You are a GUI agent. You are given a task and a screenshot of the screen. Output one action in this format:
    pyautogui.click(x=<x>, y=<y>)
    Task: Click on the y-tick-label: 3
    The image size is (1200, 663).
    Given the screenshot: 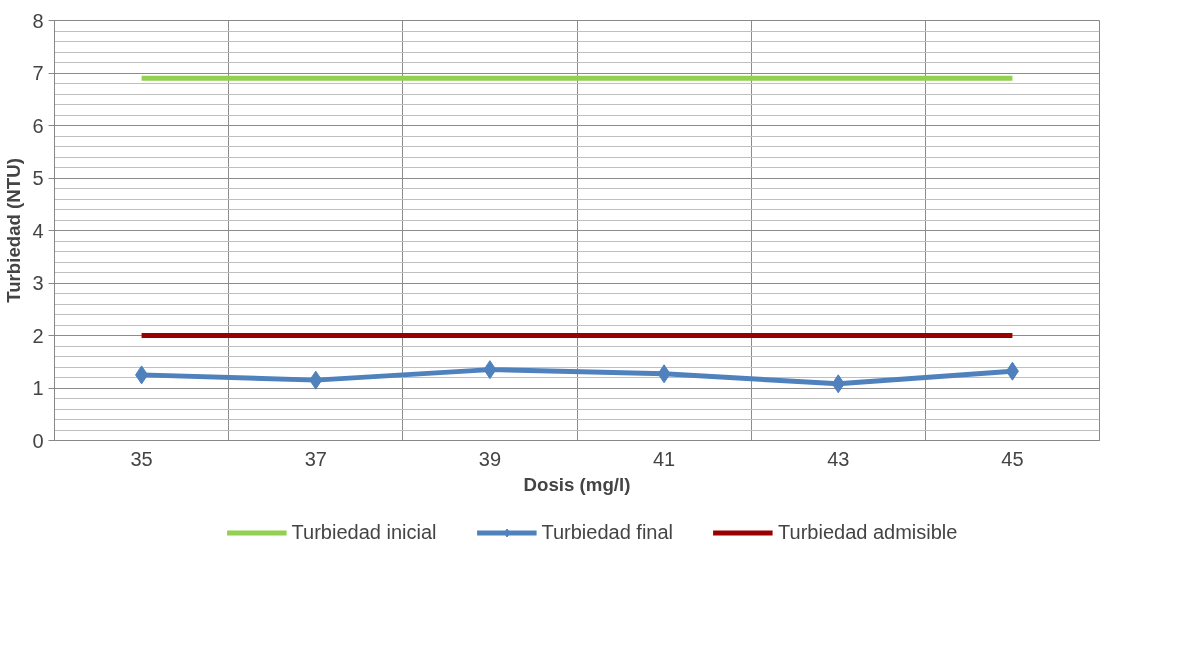 What is the action you would take?
    pyautogui.click(x=38, y=283)
    